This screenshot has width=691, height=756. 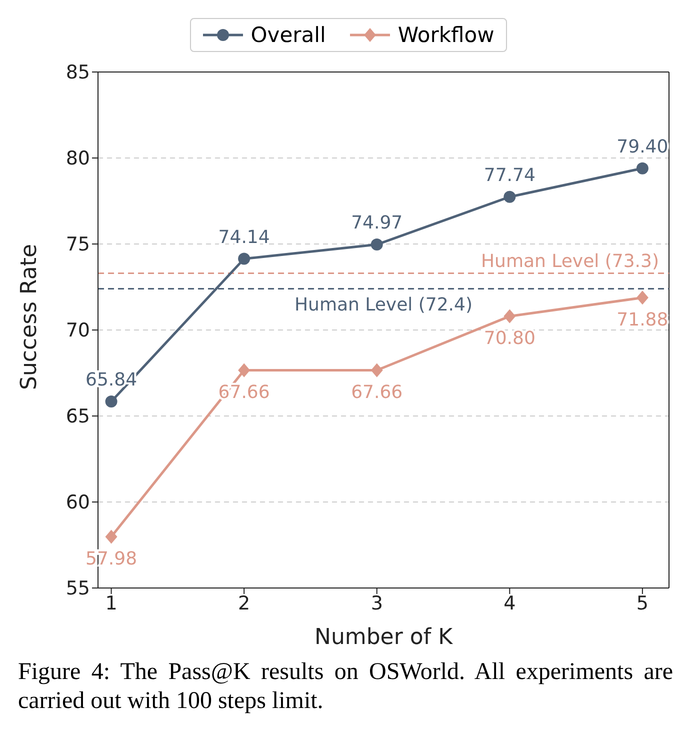 What do you see at coordinates (78, 245) in the screenshot?
I see `y-tick-label: 75` at bounding box center [78, 245].